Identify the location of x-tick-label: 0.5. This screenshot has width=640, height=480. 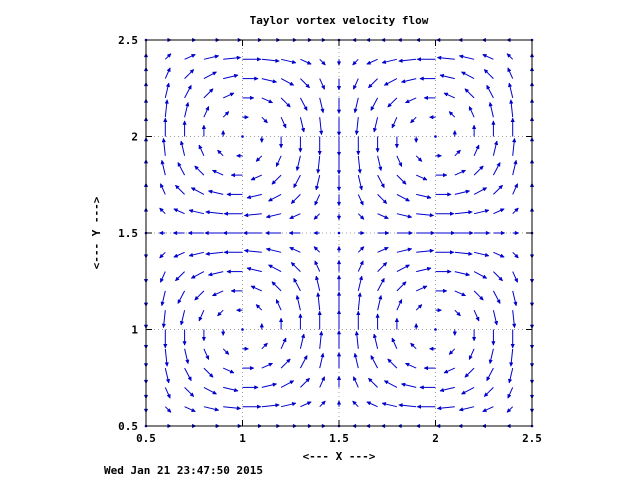
(146, 438).